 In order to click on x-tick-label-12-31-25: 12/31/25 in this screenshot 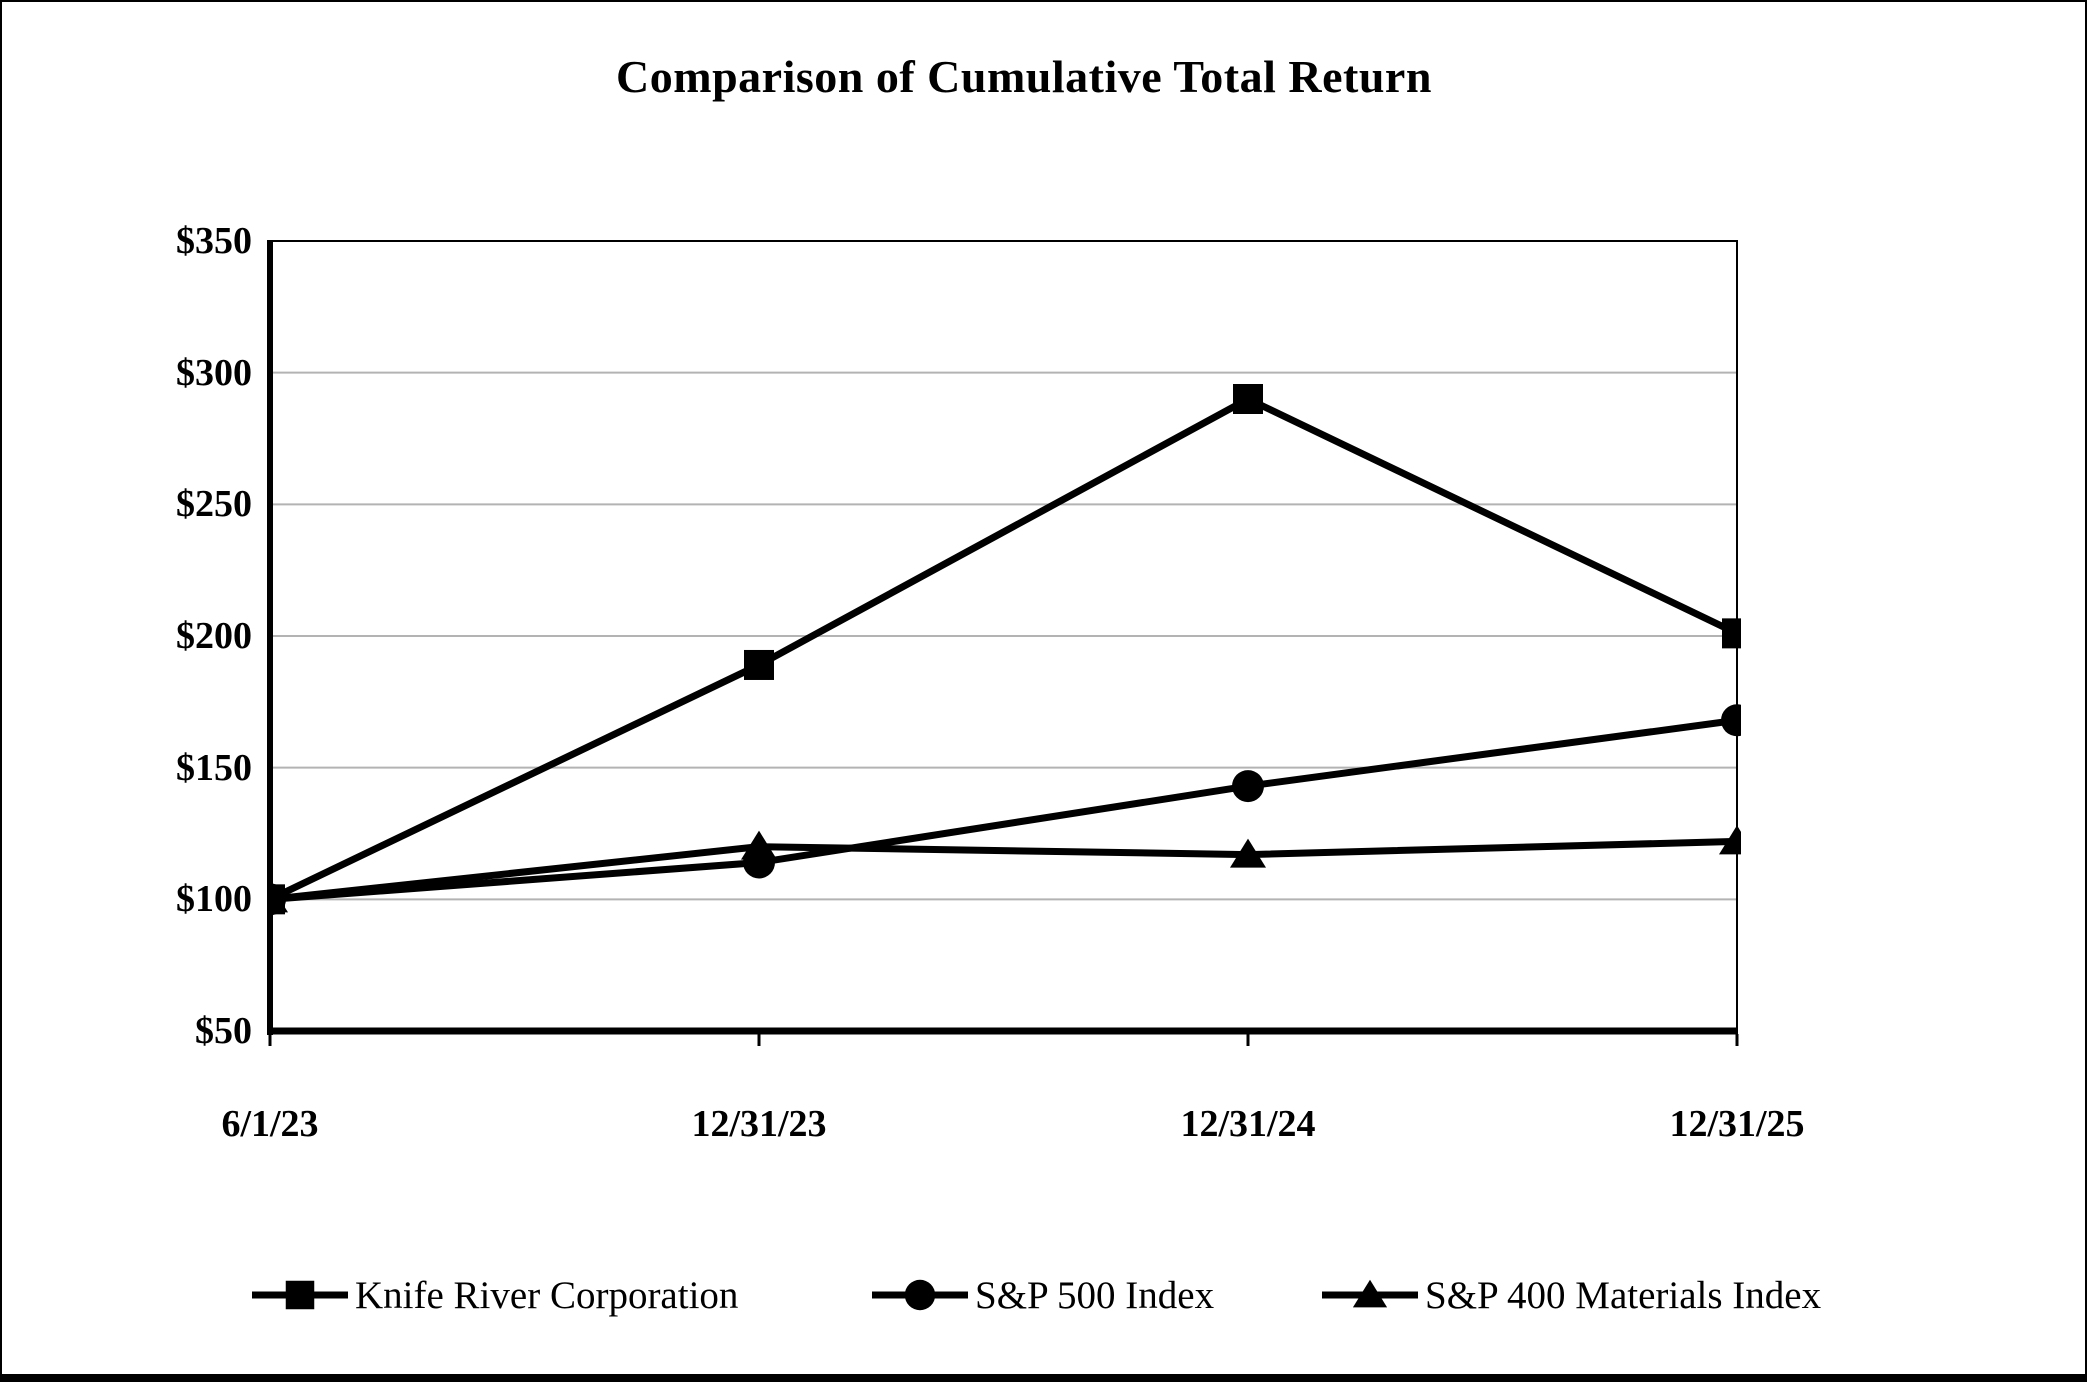, I will do `click(1737, 1124)`.